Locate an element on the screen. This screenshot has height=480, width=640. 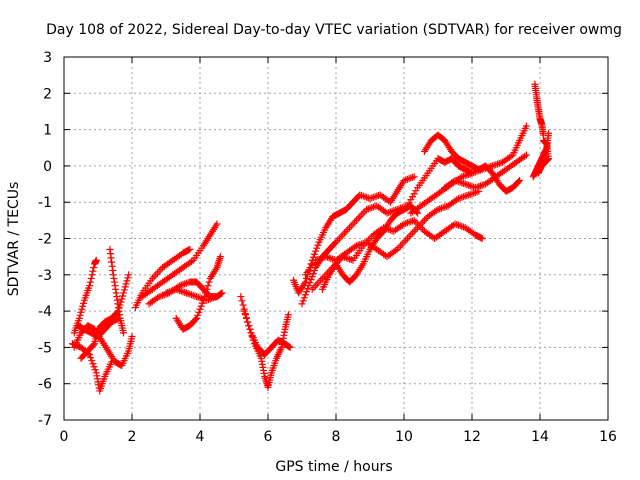
series-track-q is located at coordinates (397, 254).